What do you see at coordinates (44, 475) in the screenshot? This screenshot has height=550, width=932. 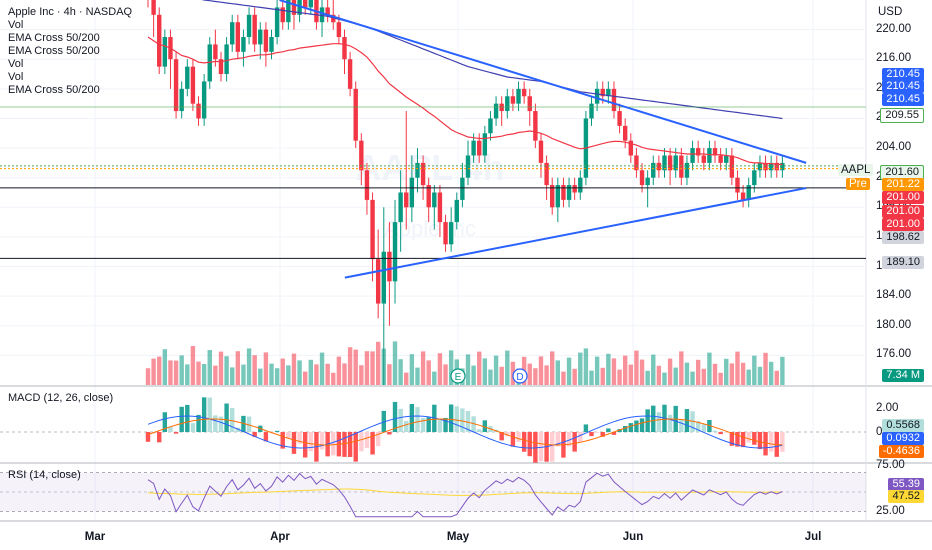 I see `rsi-label: RSI (14, close)` at bounding box center [44, 475].